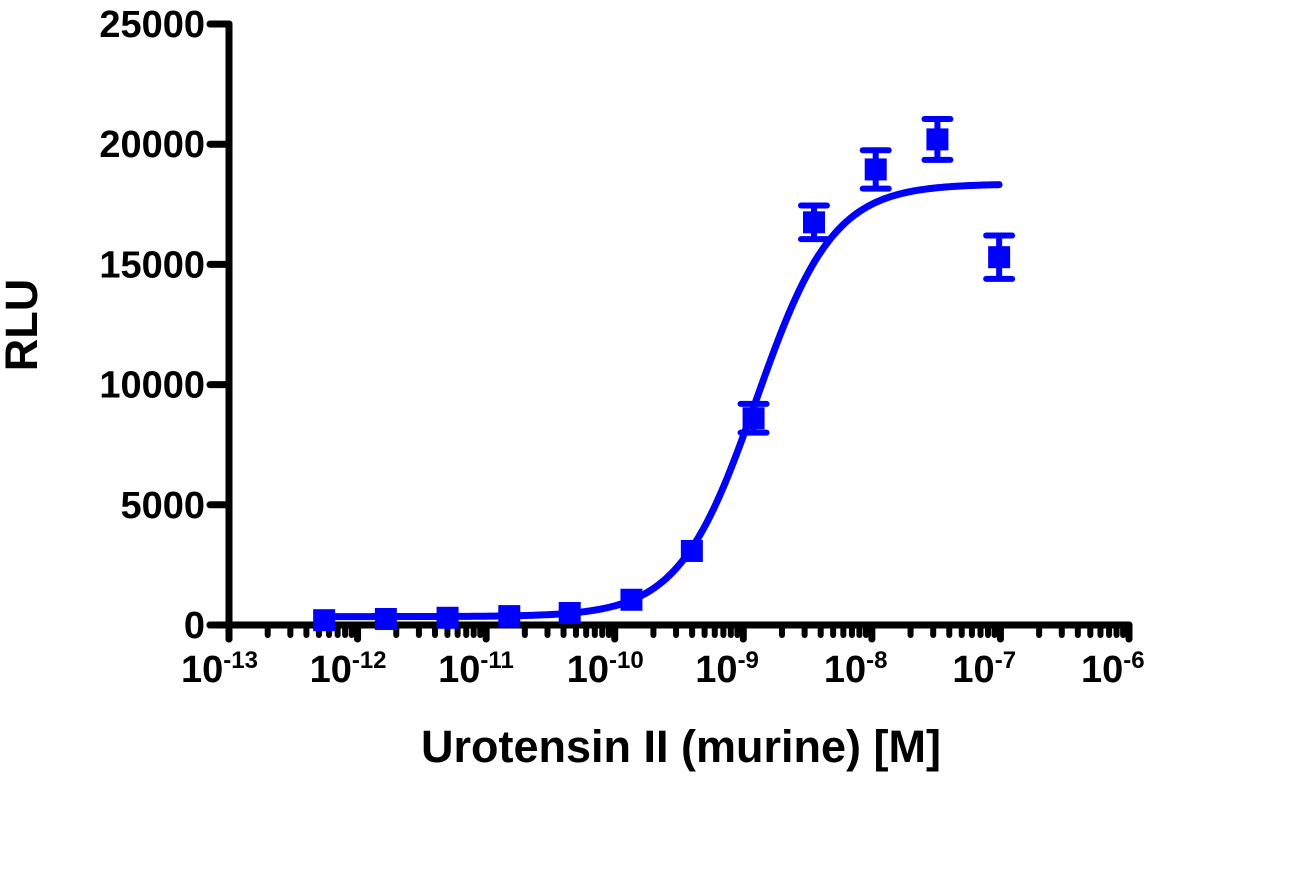 The image size is (1314, 877). What do you see at coordinates (856, 669) in the screenshot?
I see `x-tick-label: 10⁻⁸` at bounding box center [856, 669].